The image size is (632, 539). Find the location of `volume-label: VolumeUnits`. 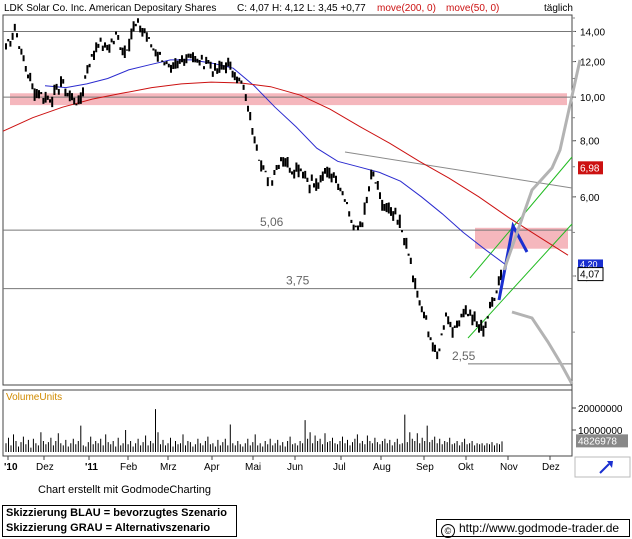

volume-label: VolumeUnits is located at coordinates (34, 397).